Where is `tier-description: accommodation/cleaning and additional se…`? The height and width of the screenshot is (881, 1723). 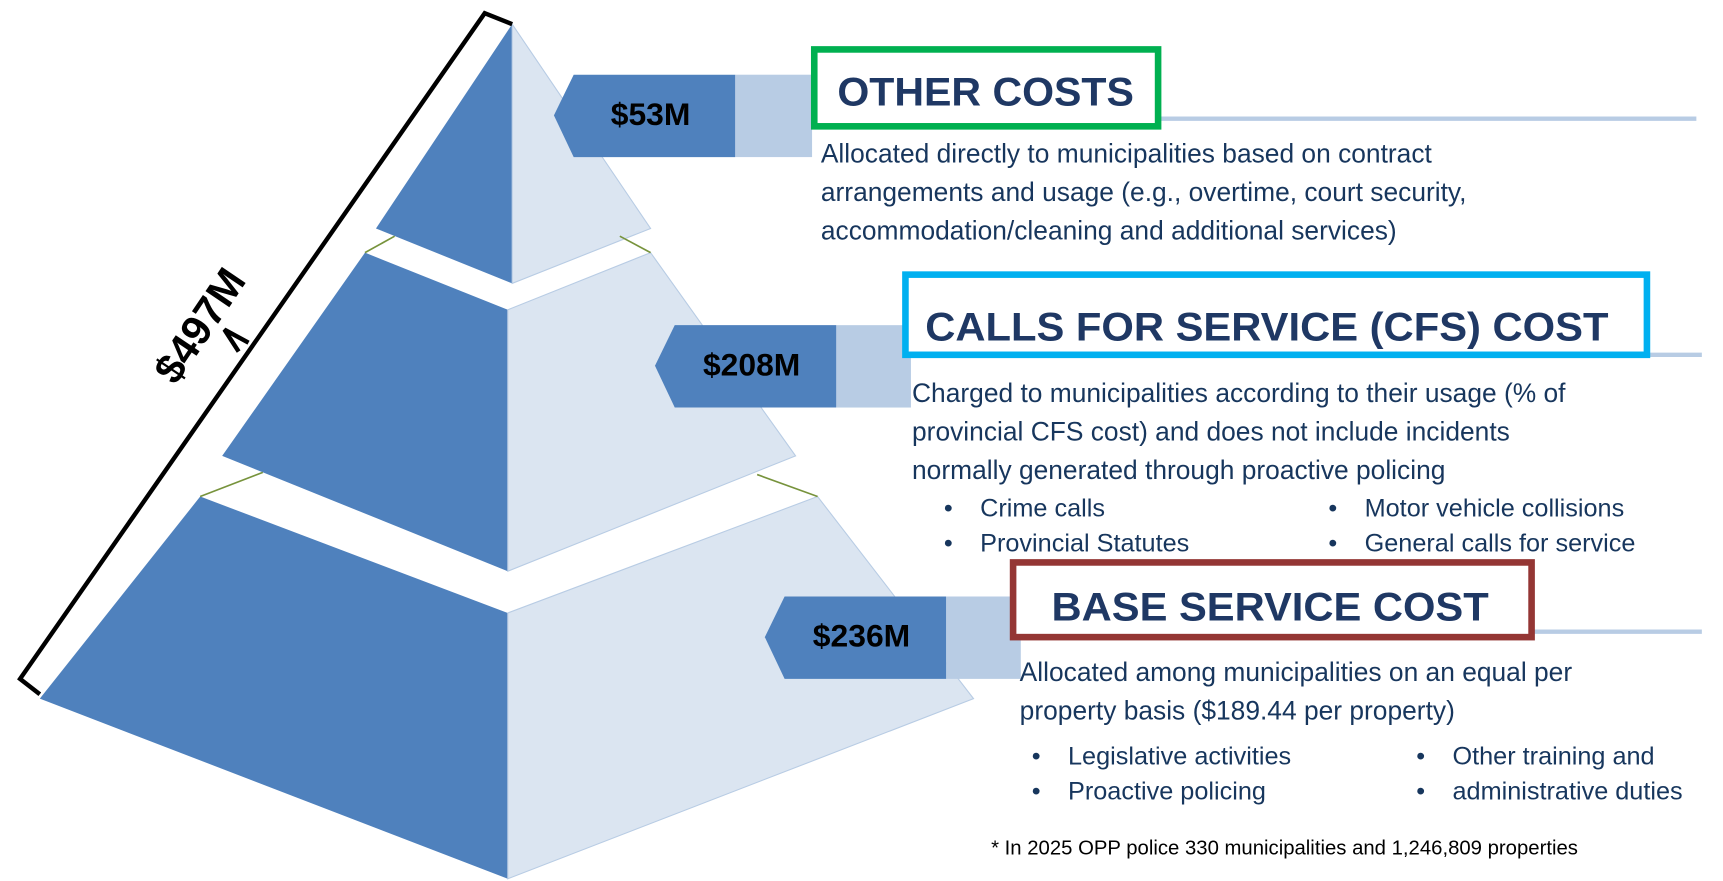 tier-description: accommodation/cleaning and additional se… is located at coordinates (1109, 230).